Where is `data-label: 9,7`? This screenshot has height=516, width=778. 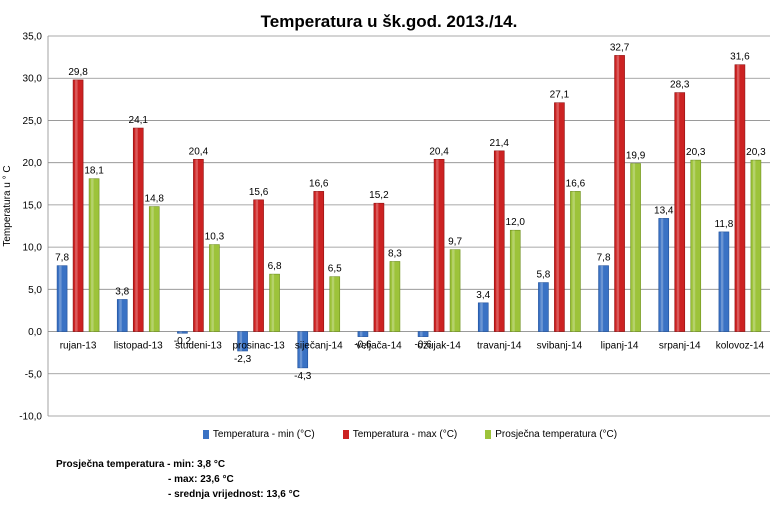
data-label: 9,7 is located at coordinates (455, 242).